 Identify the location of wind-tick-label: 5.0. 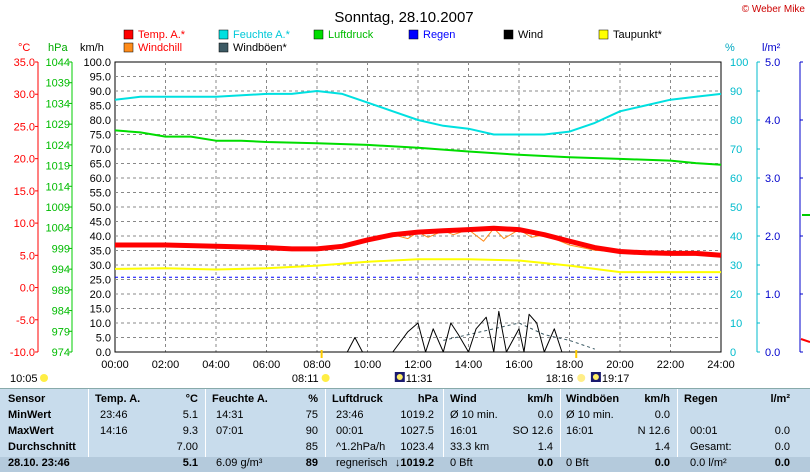
(103, 339).